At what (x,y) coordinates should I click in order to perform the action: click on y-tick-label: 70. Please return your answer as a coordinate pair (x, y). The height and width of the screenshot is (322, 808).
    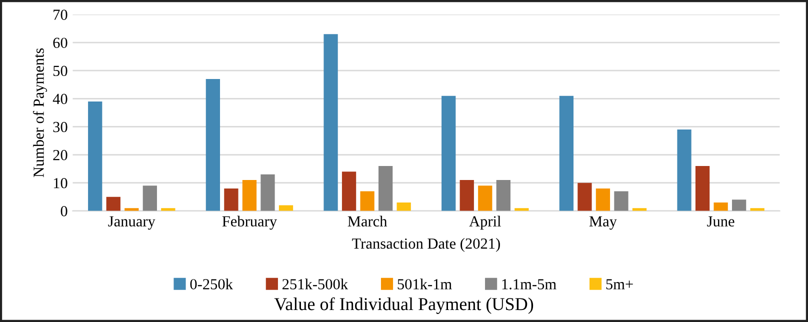
    Looking at the image, I should click on (61, 15).